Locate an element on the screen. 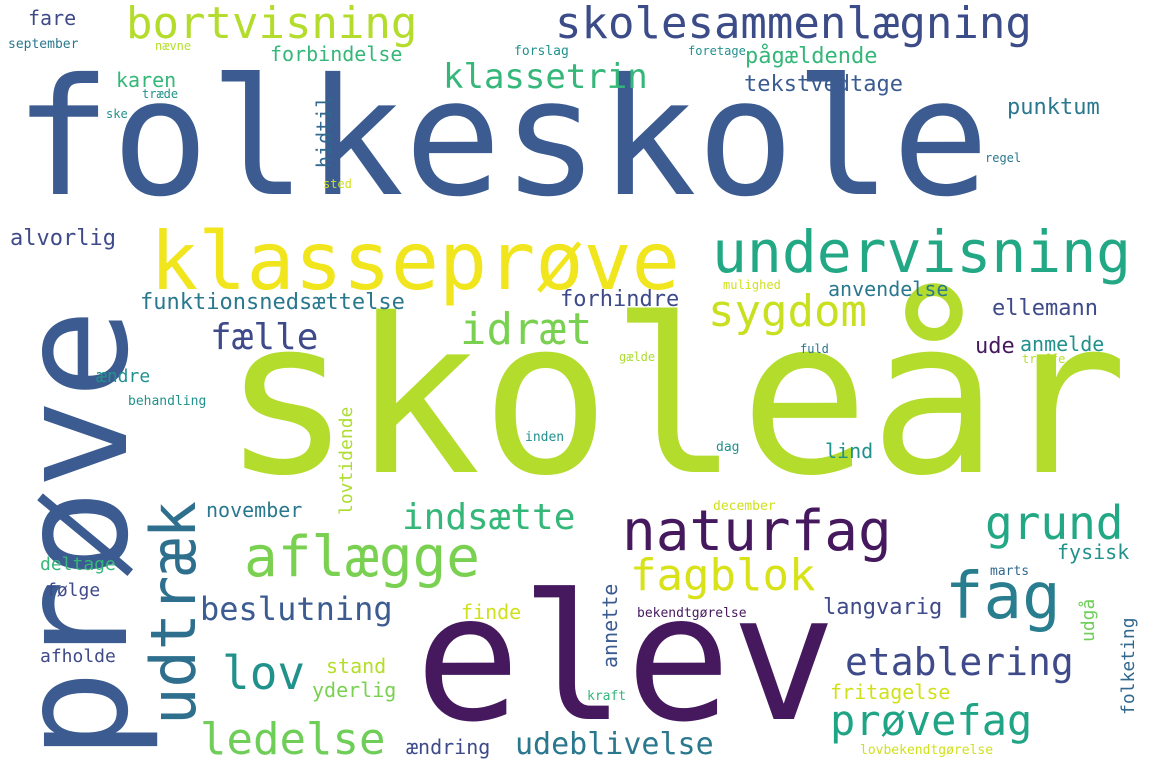 This screenshot has width=1155, height=770. word-regel: regel is located at coordinates (1003, 158).